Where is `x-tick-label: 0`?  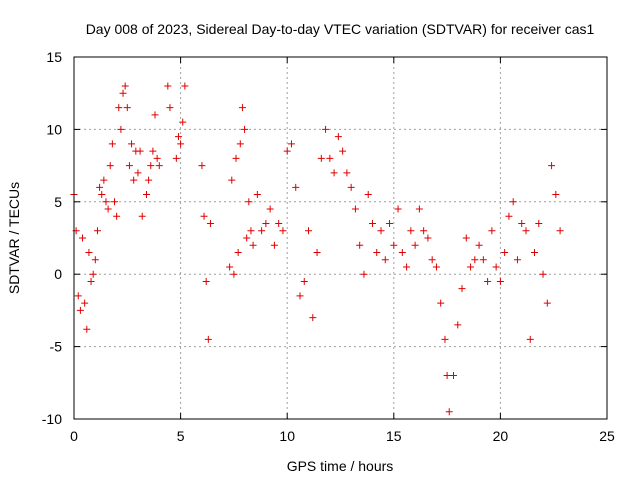 x-tick-label: 0 is located at coordinates (74, 436).